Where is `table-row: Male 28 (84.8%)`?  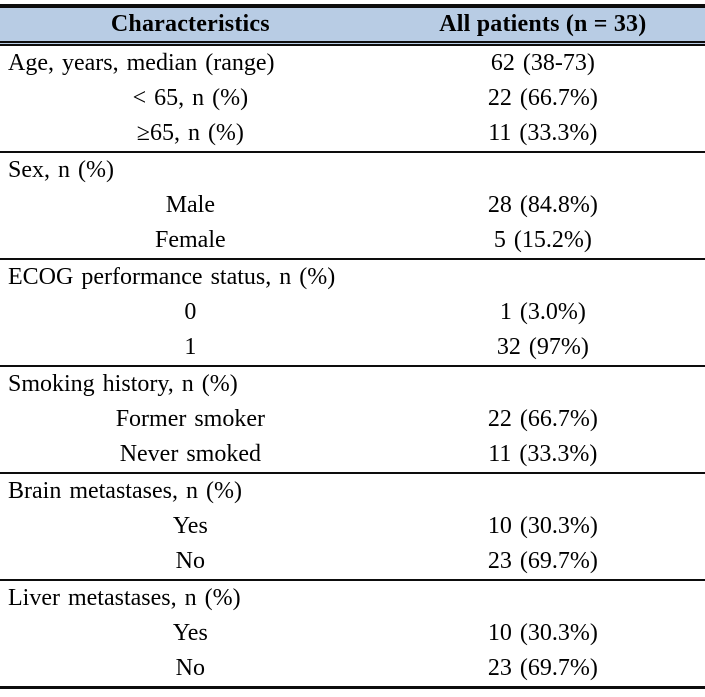 table-row: Male 28 (84.8%) is located at coordinates (352, 205).